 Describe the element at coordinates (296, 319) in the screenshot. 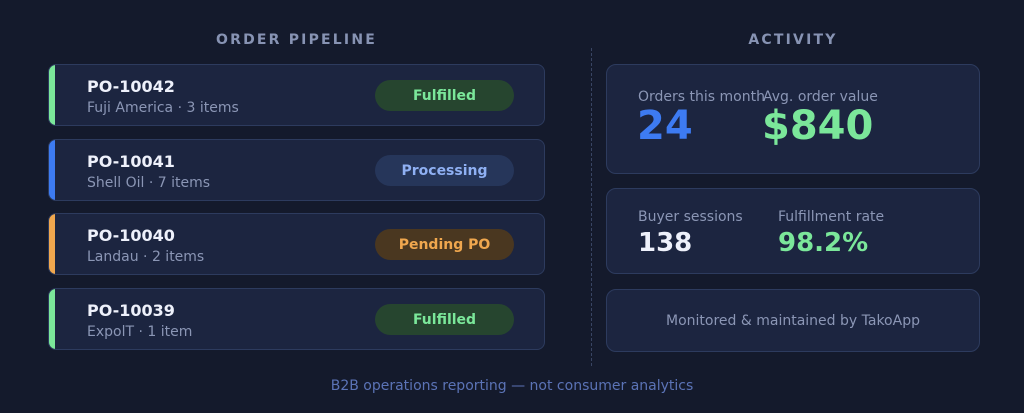

I see `order-card-po-10039: PO-10039 ExpolT · 1 item Fulfilled` at that location.